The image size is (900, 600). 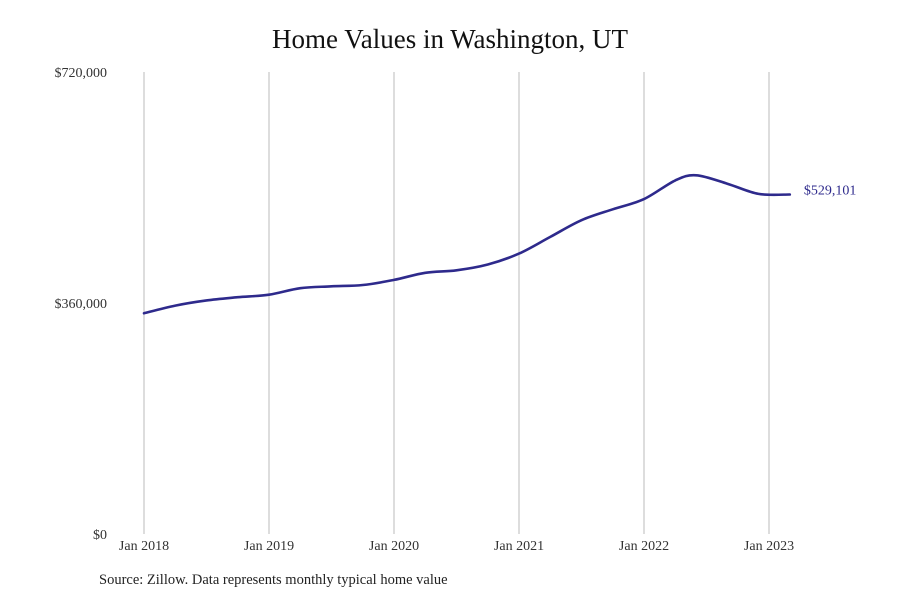 I want to click on y-tick-labels: $0 $360,000 $720,000, so click(x=81, y=304).